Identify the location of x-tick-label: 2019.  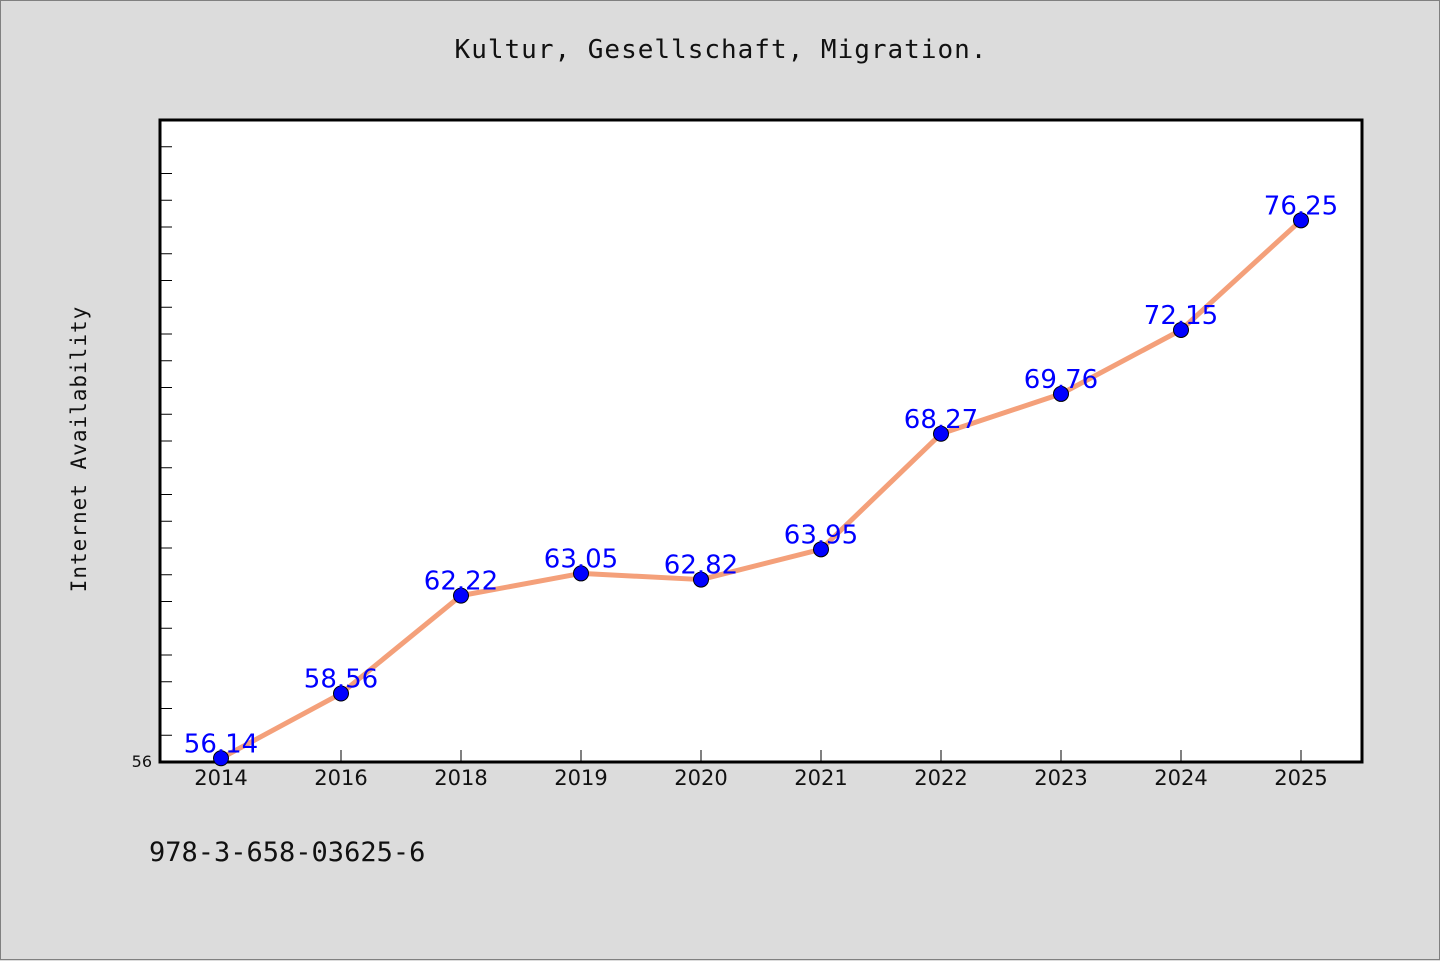
(580, 778).